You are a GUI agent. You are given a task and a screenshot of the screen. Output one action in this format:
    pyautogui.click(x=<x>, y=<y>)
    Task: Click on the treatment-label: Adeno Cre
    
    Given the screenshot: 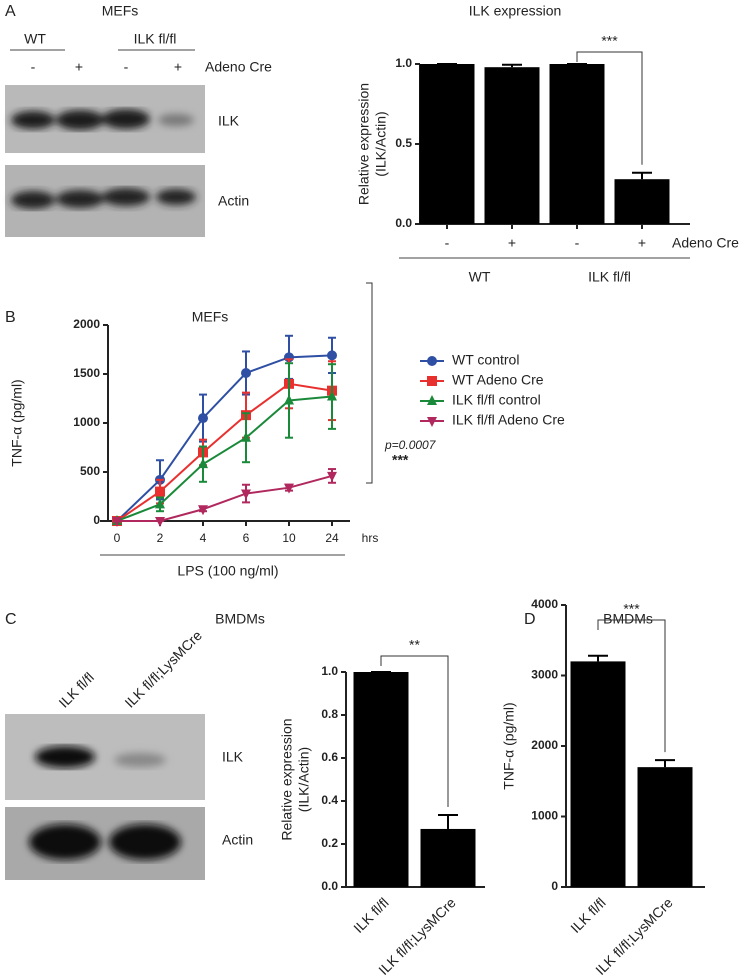 What is the action you would take?
    pyautogui.click(x=238, y=67)
    